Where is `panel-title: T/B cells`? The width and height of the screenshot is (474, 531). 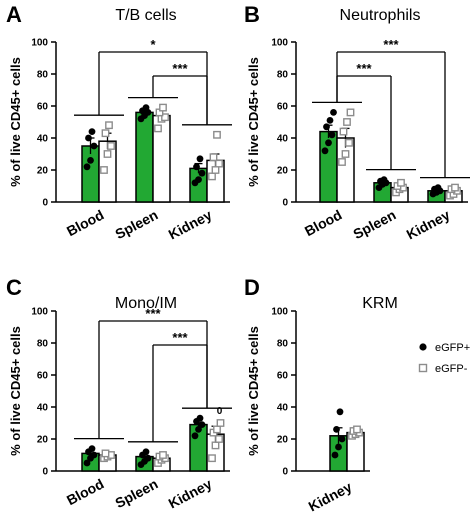 panel-title: T/B cells is located at coordinates (145, 15).